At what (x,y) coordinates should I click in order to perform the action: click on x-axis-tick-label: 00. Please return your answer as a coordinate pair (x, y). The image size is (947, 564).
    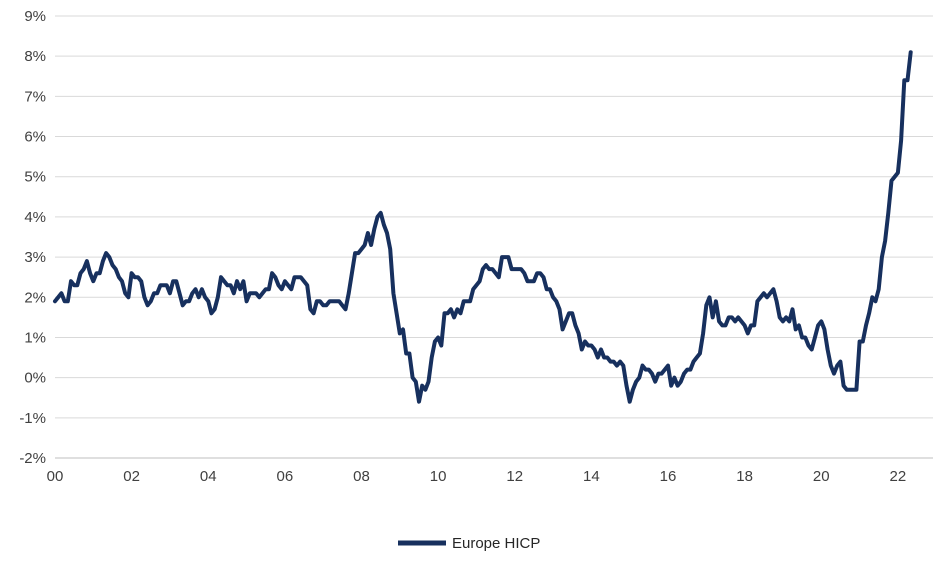
    Looking at the image, I should click on (55, 476).